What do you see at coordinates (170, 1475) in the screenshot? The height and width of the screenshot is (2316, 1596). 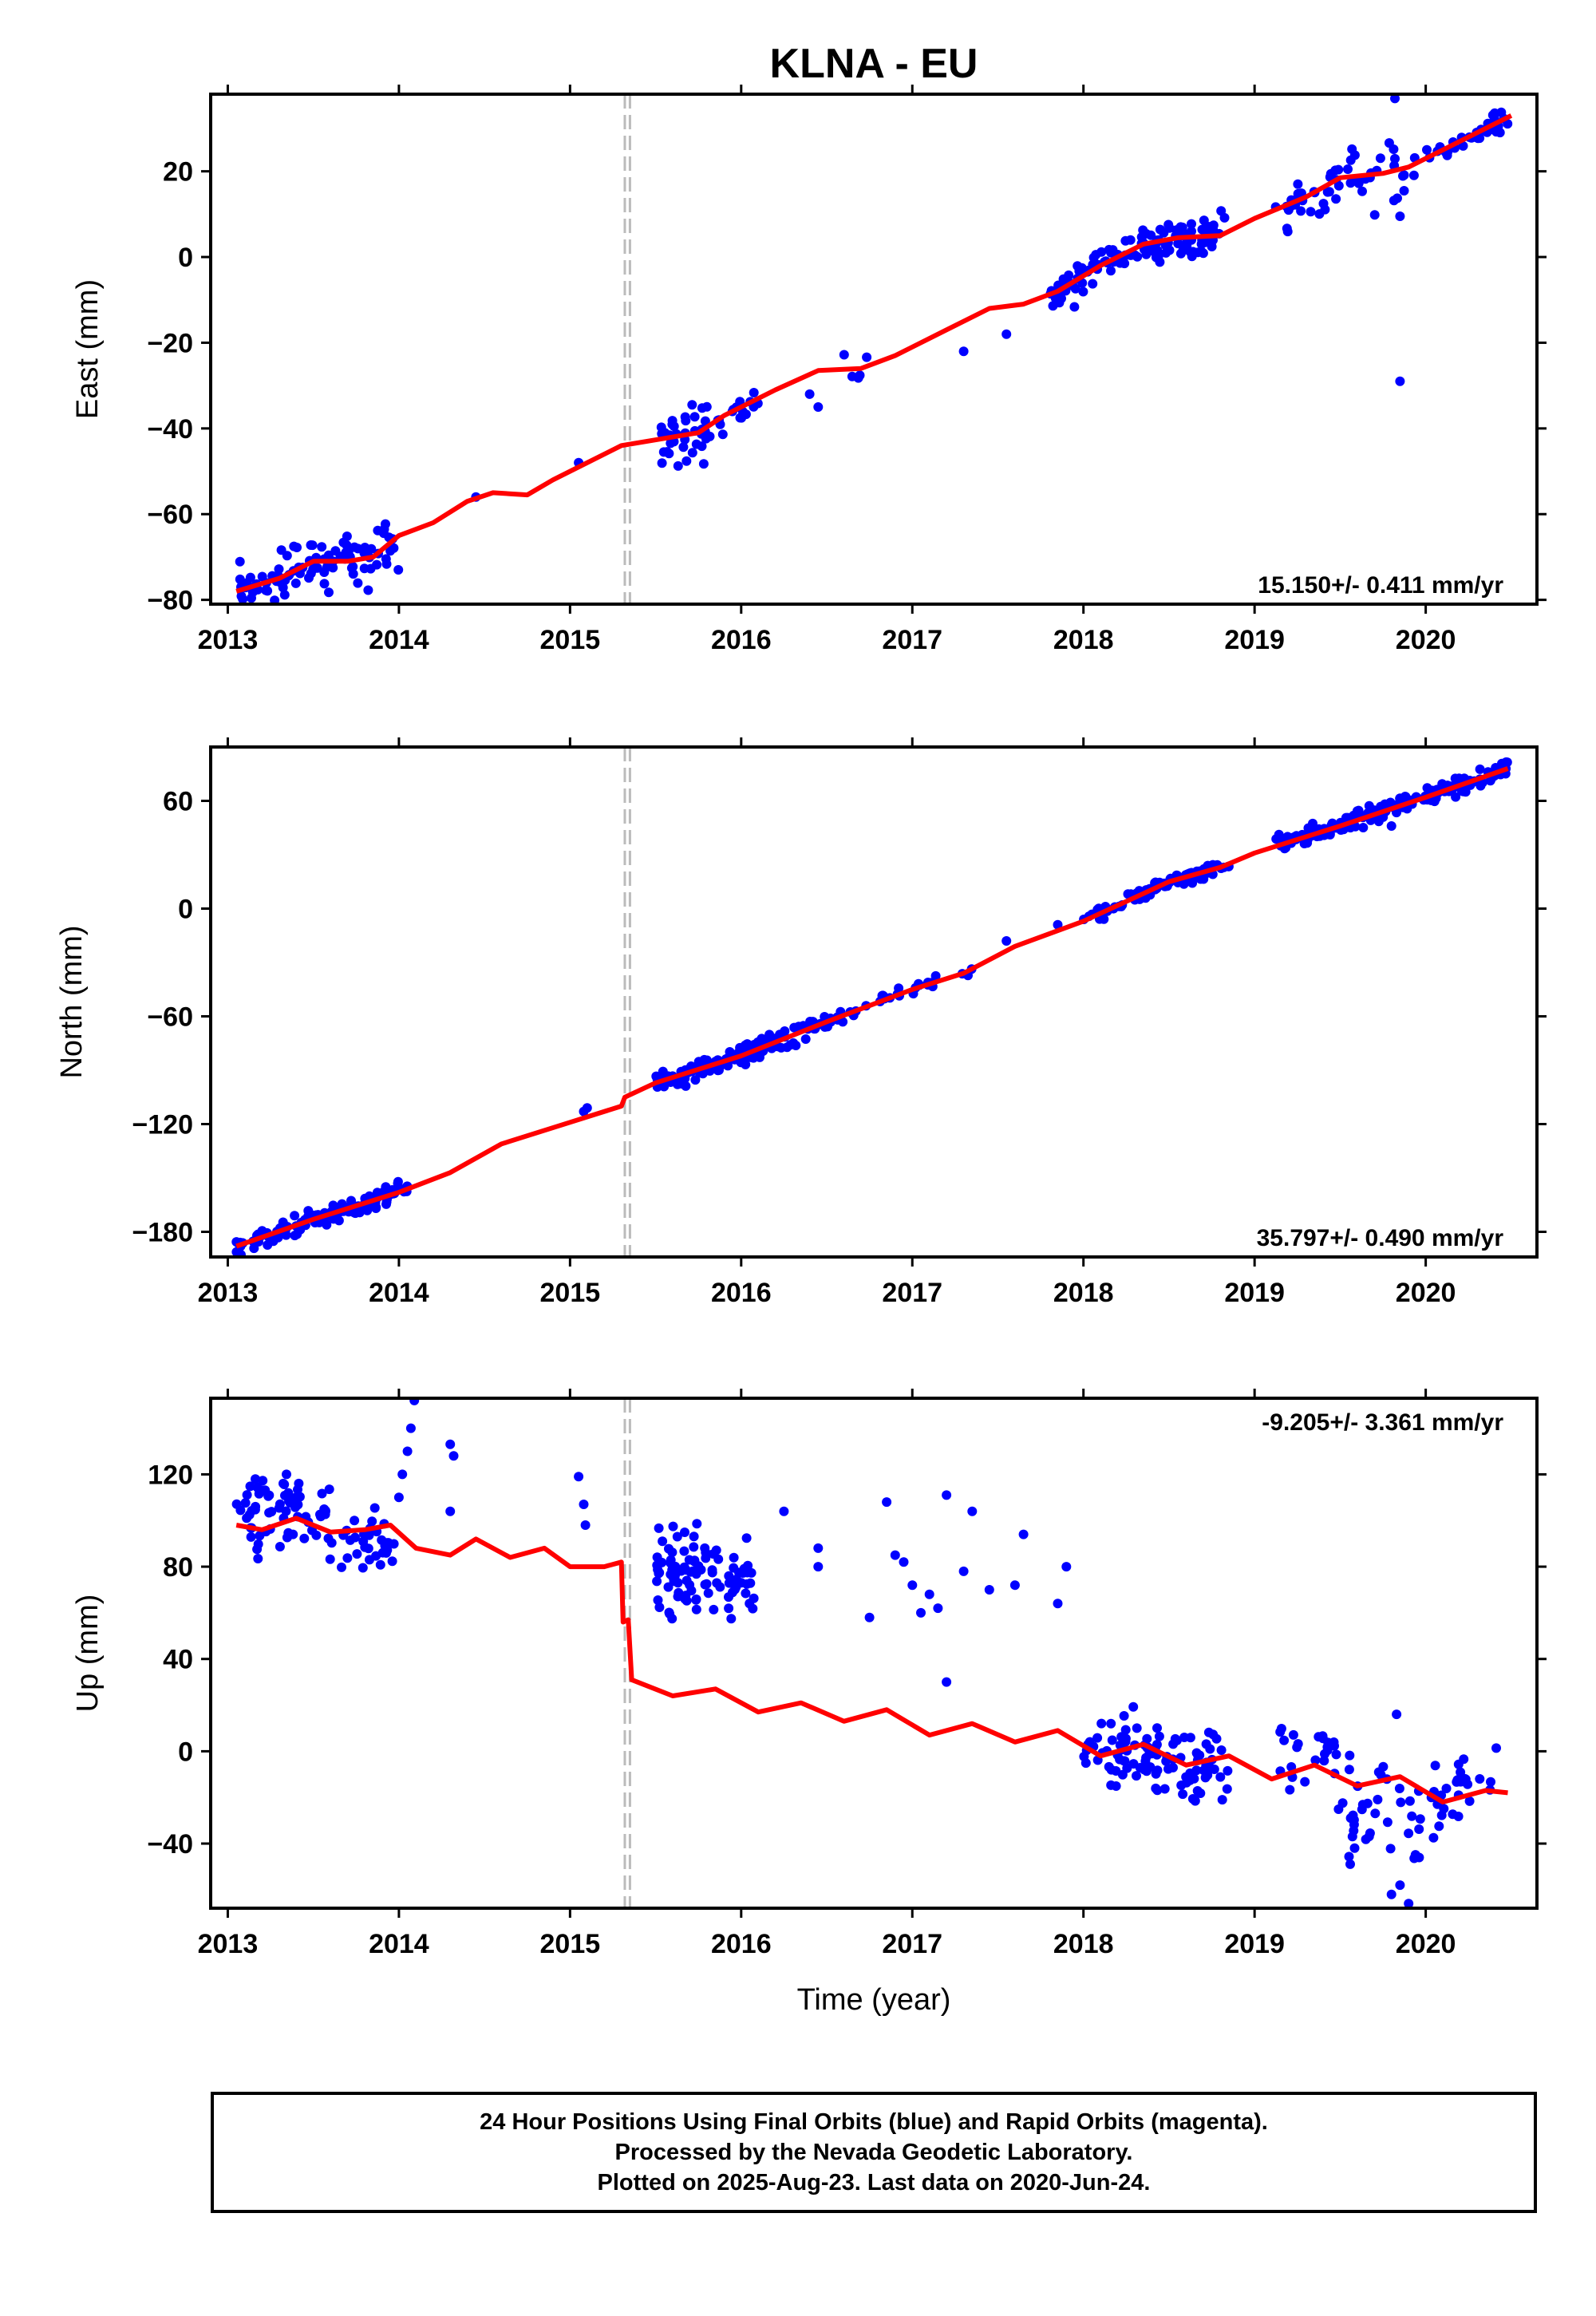 I see `up-y-tick-label: 120` at bounding box center [170, 1475].